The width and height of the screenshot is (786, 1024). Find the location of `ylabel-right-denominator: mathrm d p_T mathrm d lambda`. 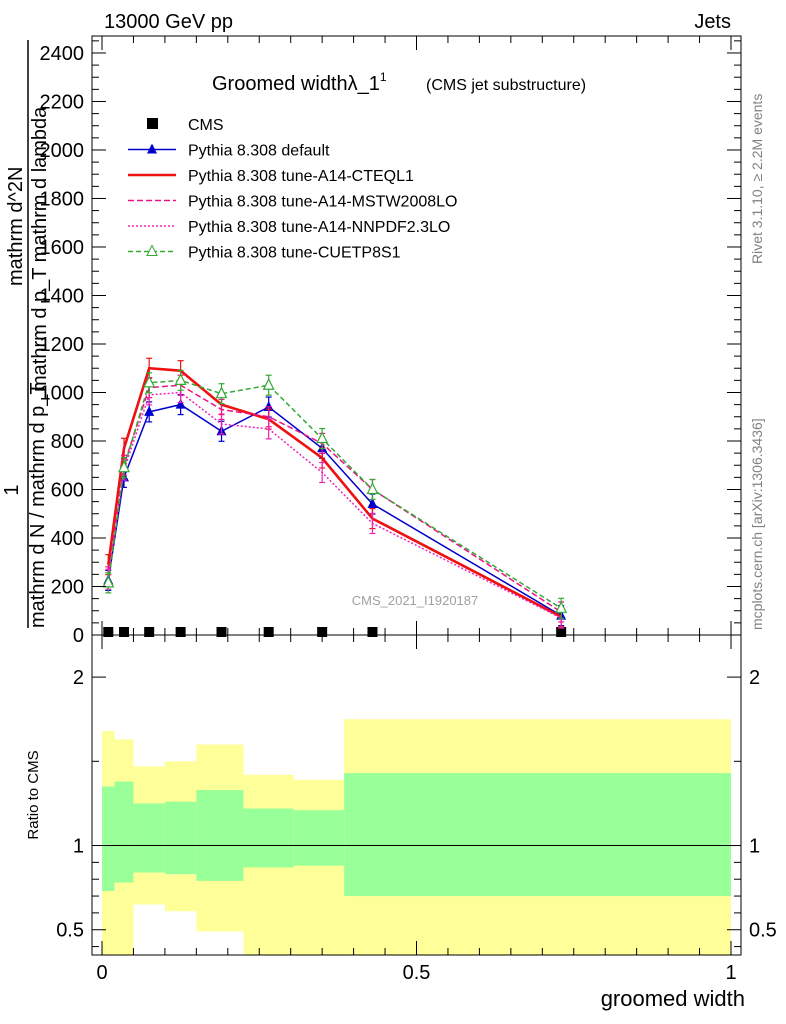

ylabel-right-denominator: mathrm d p_T mathrm d lambda is located at coordinates (40, 249).